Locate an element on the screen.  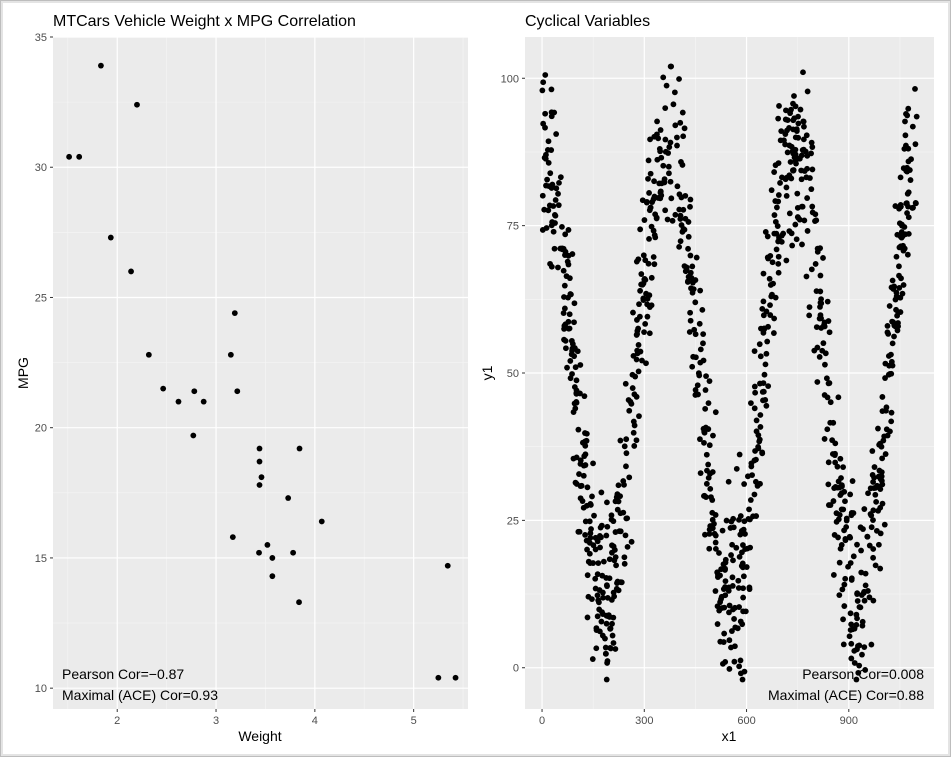
y-tick-label: 10 is located at coordinates (41, 689).